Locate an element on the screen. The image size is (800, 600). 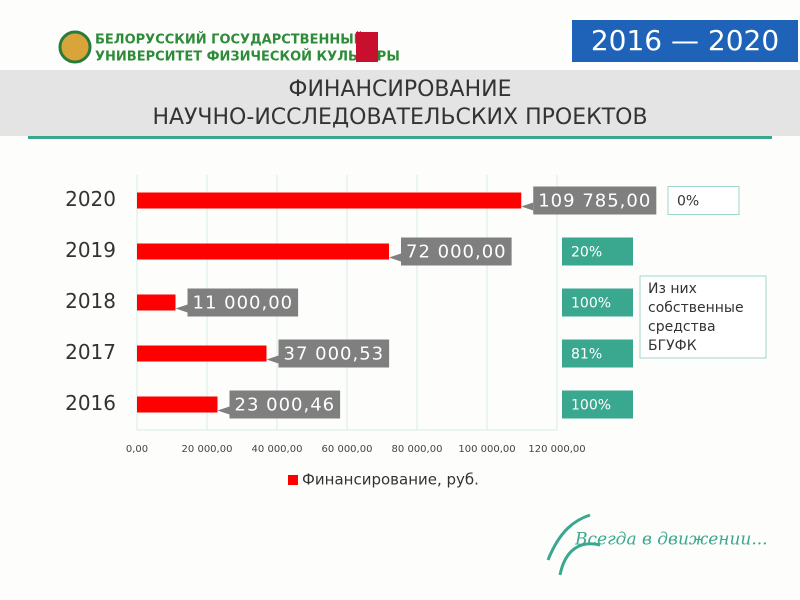
y-tick-label: 2018 is located at coordinates (90, 301).